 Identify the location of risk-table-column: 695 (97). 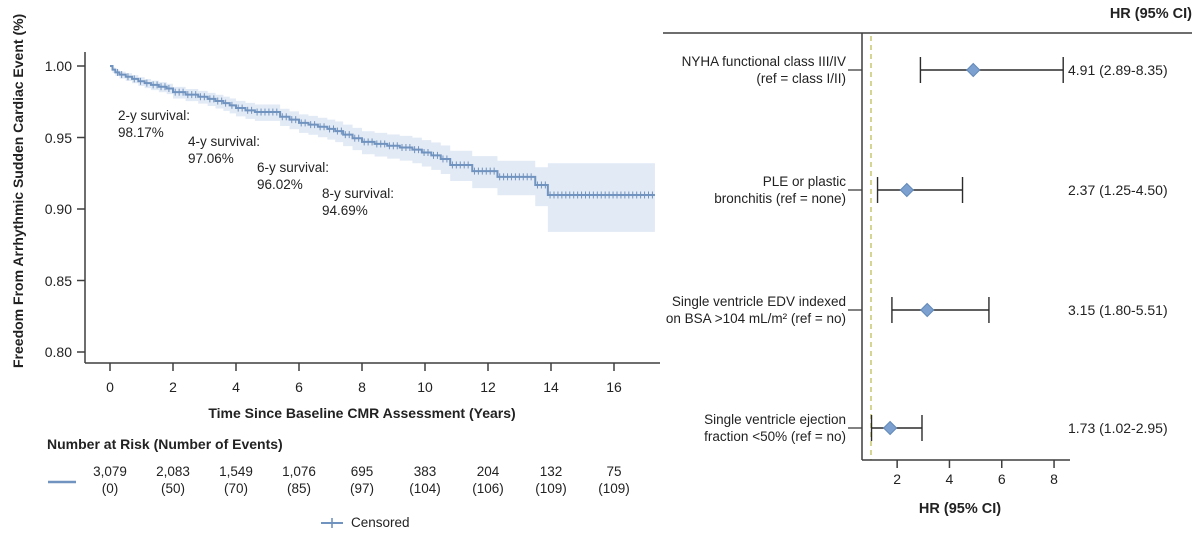
(362, 480).